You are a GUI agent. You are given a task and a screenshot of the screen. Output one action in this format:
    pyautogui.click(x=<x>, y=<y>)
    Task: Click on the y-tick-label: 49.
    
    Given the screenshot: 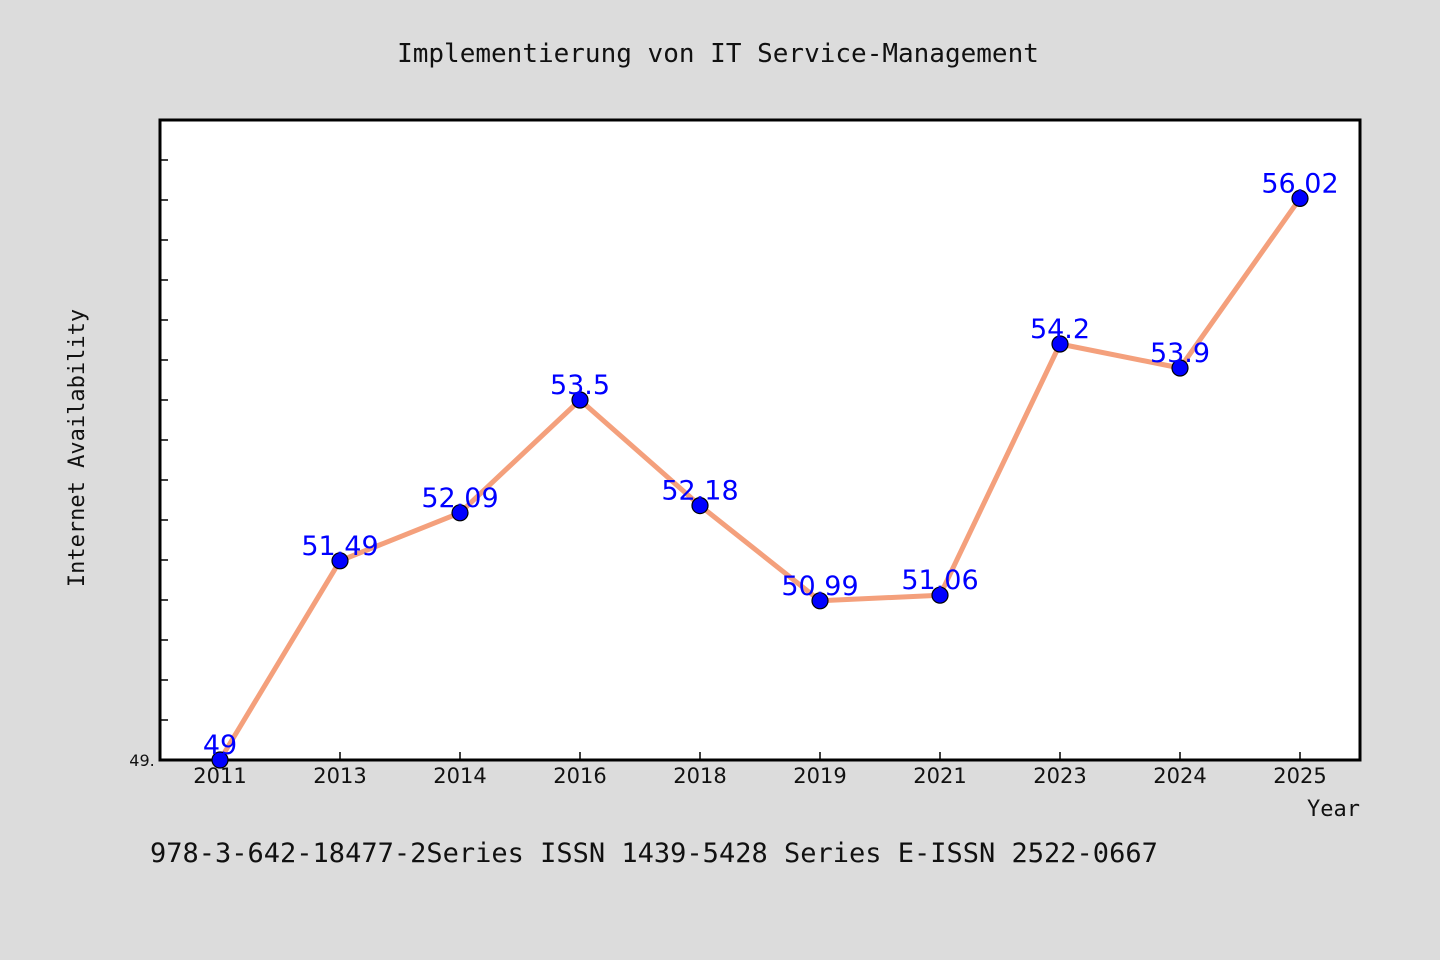 What is the action you would take?
    pyautogui.click(x=141, y=760)
    